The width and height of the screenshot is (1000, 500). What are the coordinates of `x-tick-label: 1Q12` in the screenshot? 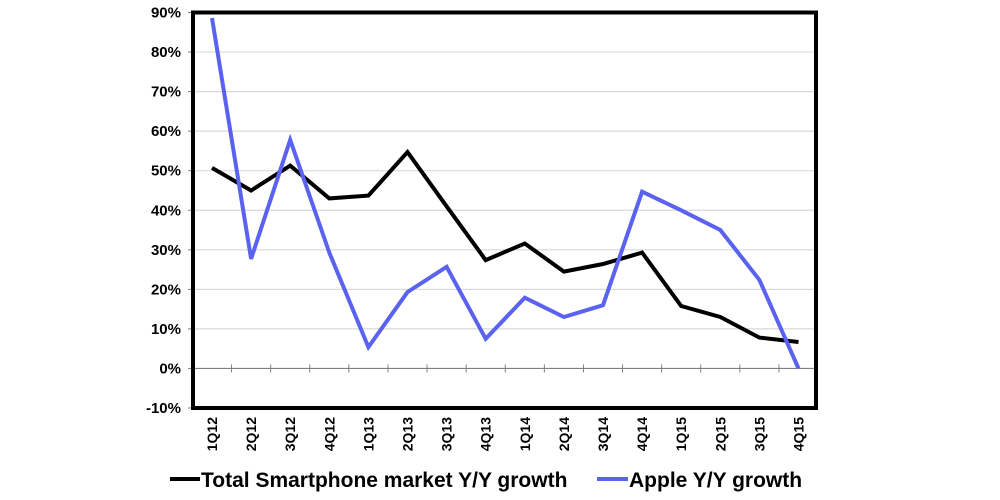 It's located at (212, 434).